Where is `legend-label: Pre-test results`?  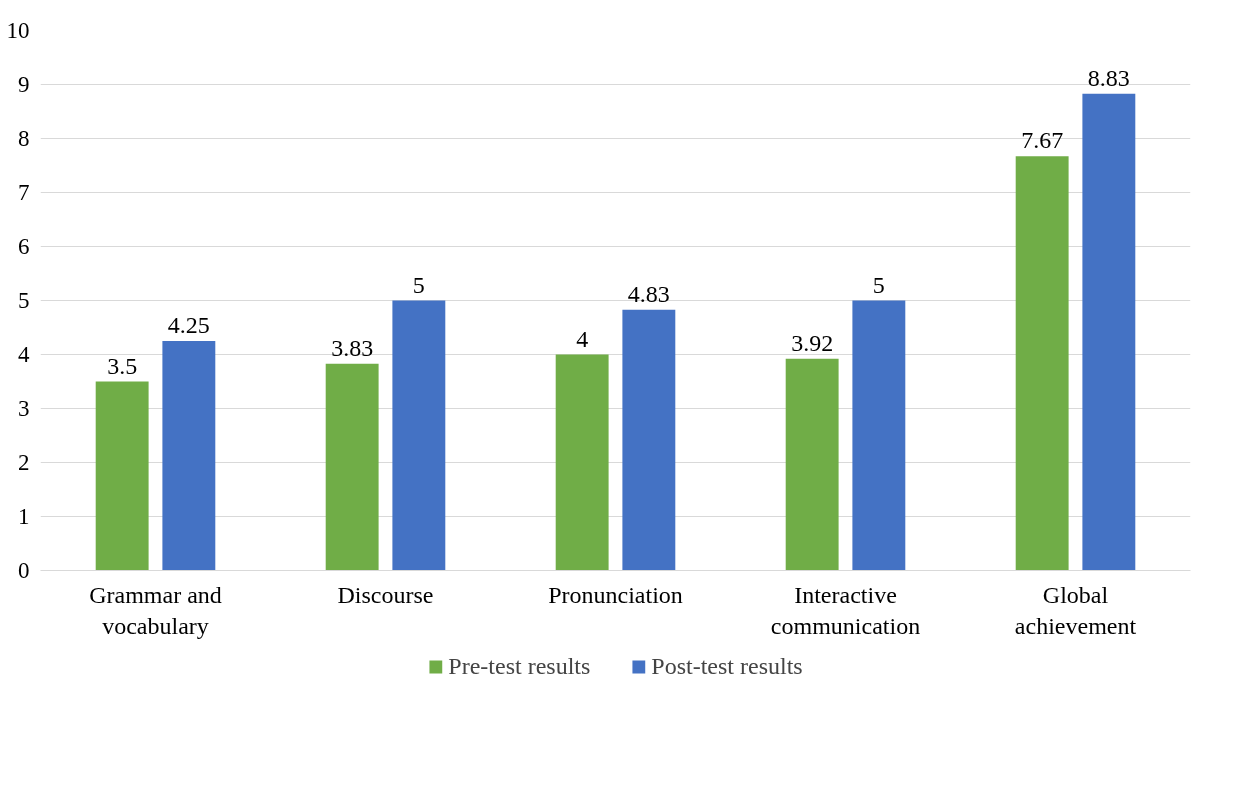 legend-label: Pre-test results is located at coordinates (519, 666).